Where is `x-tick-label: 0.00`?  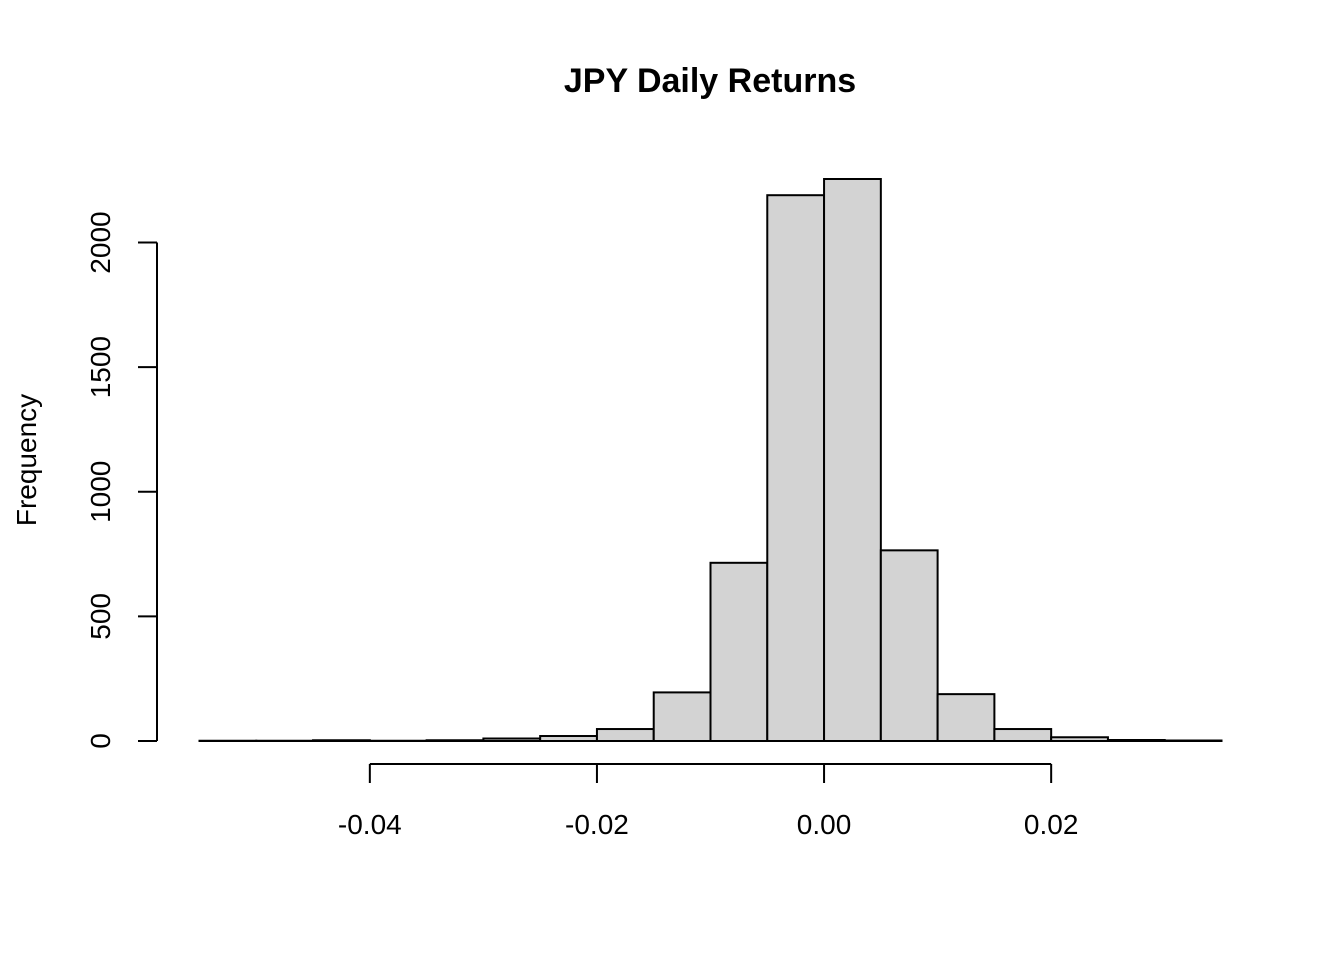
x-tick-label: 0.00 is located at coordinates (824, 824).